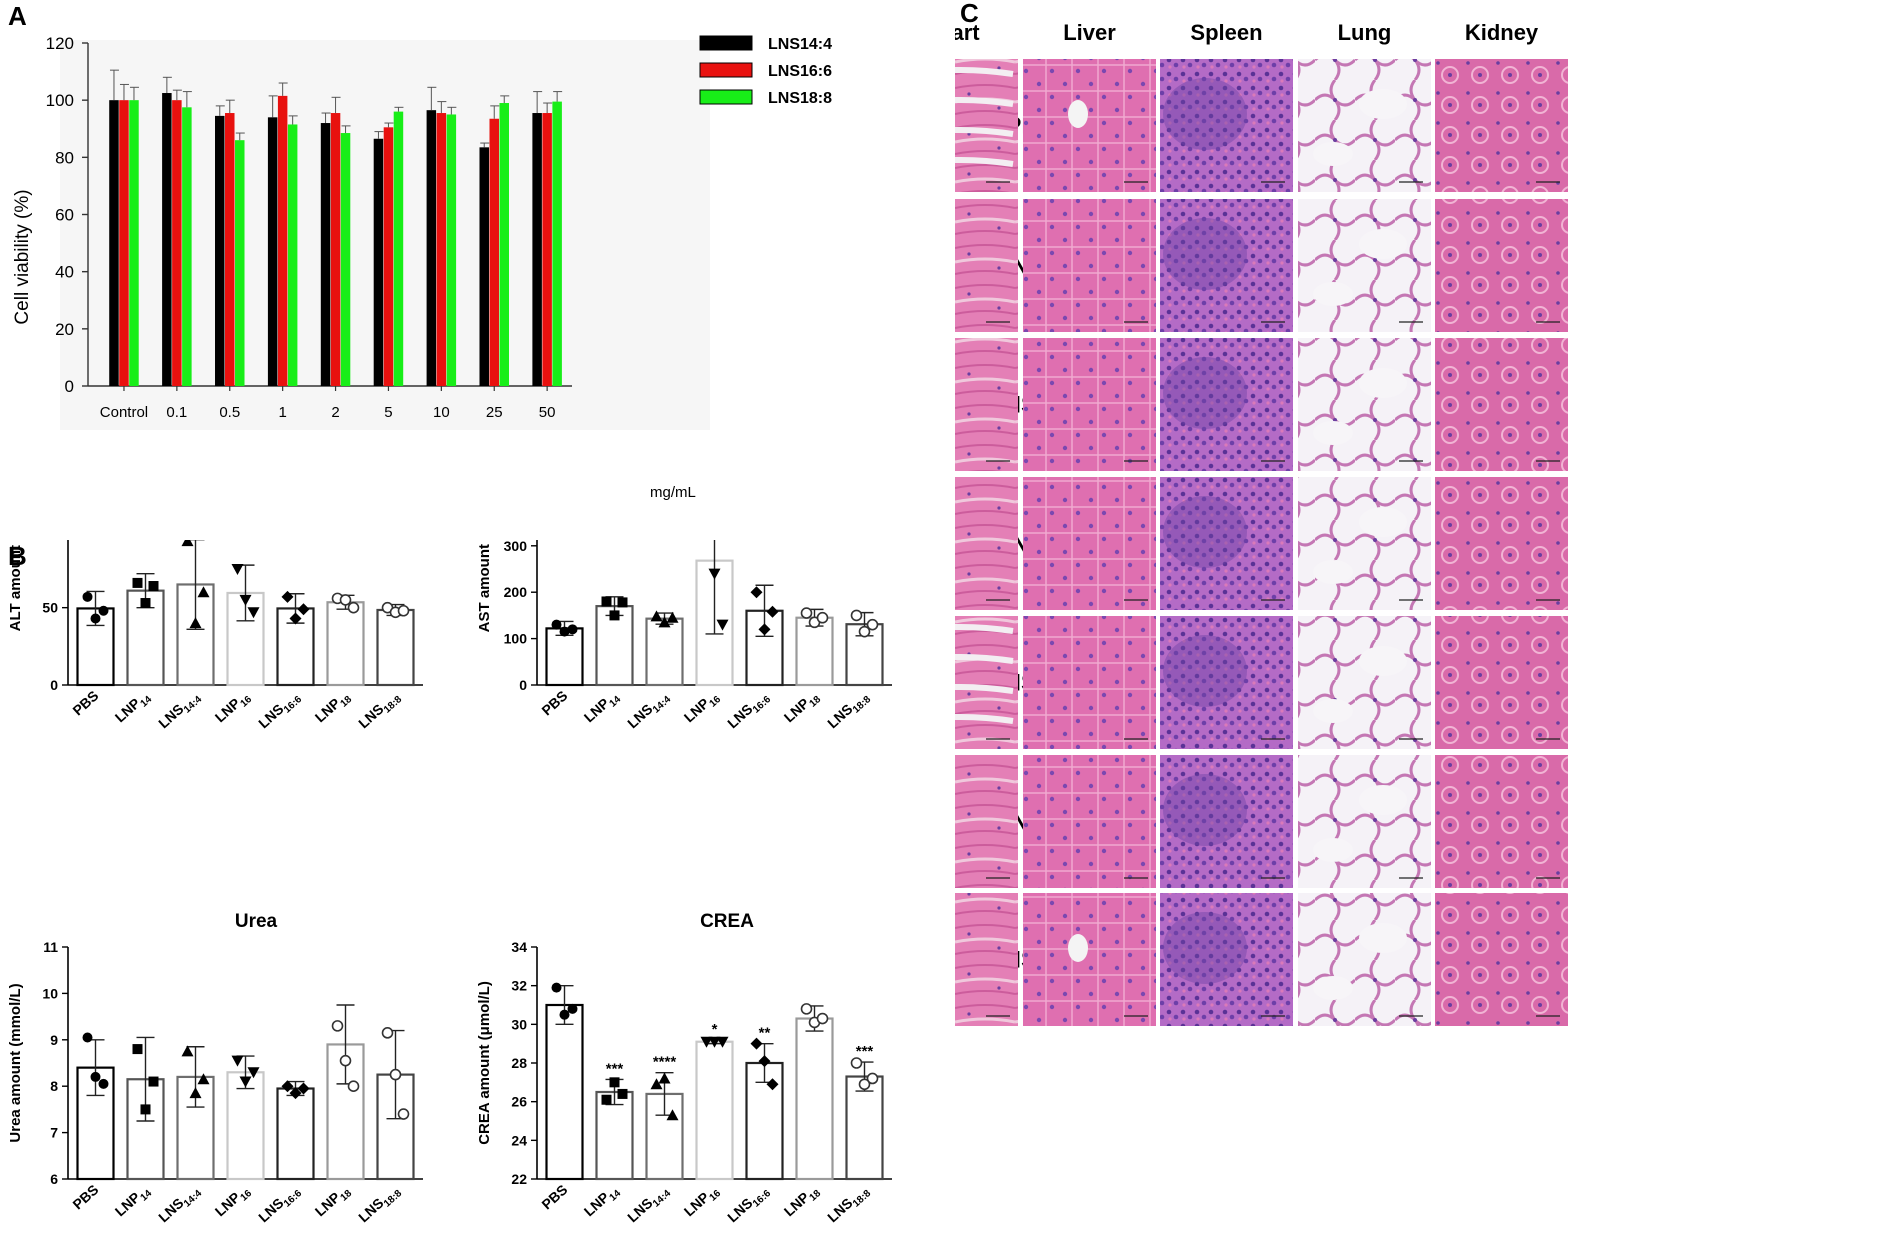  Describe the element at coordinates (282, 412) in the screenshot. I see `panel-a-x-tick-label: 1` at that location.